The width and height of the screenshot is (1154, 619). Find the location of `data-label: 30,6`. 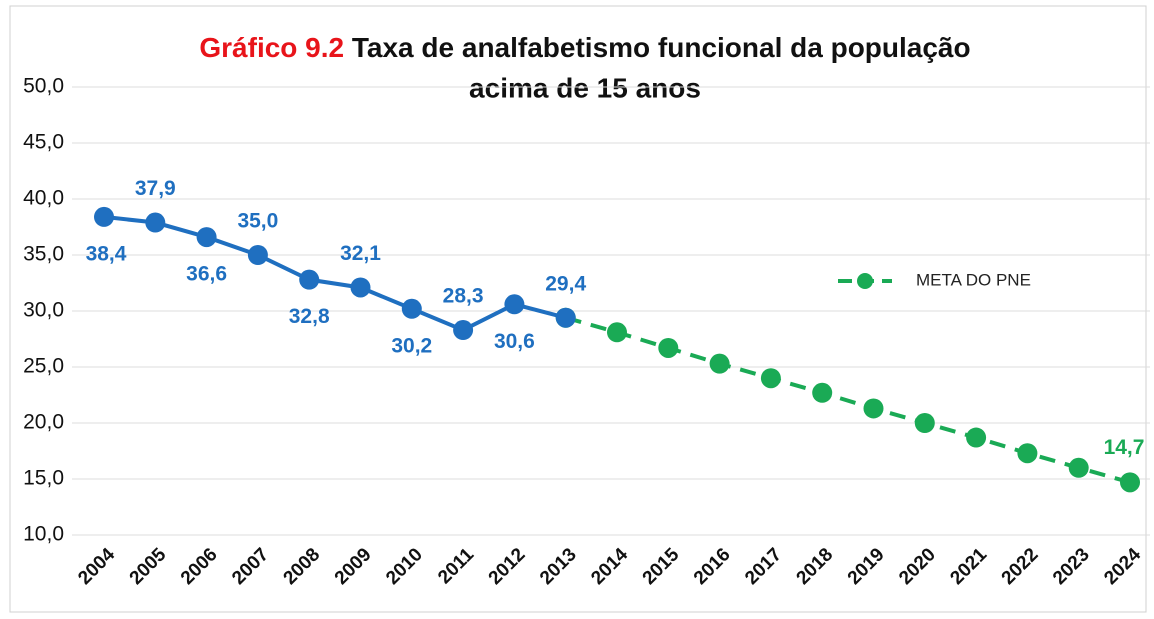

data-label: 30,6 is located at coordinates (514, 341).